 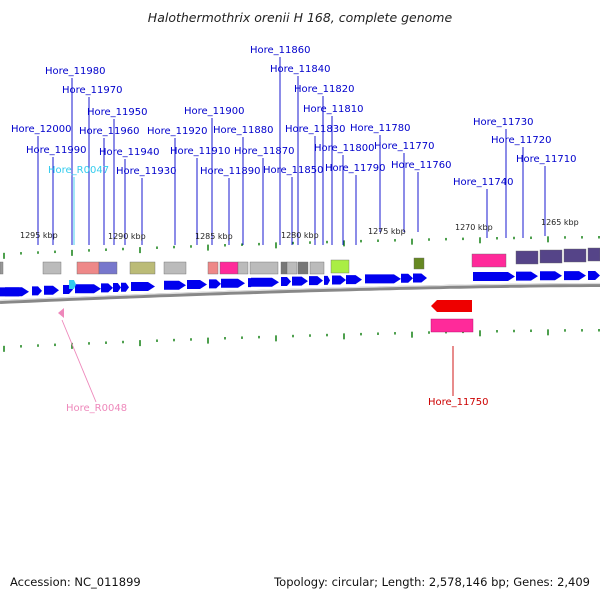 I want to click on gene-label: Hore_11770, so click(x=404, y=146).